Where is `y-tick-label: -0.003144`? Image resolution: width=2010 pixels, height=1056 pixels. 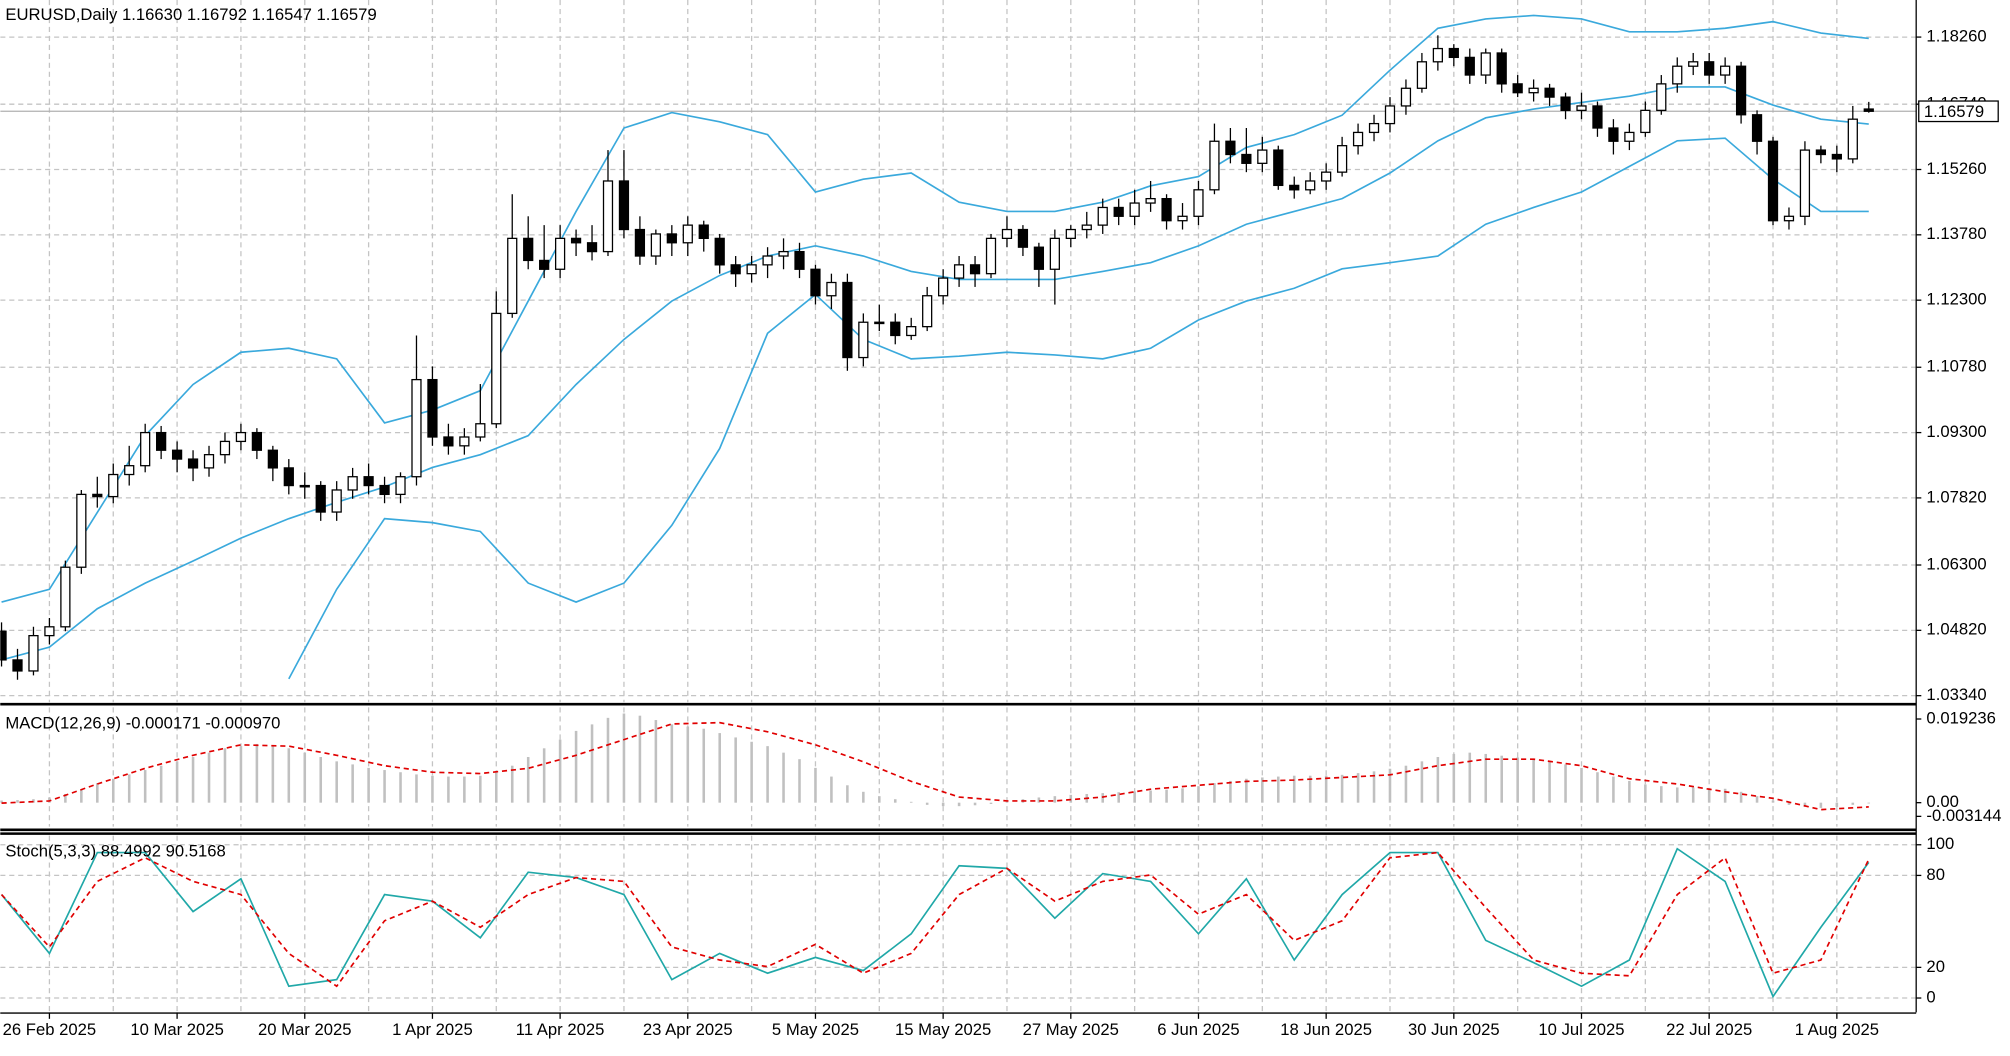 y-tick-label: -0.003144 is located at coordinates (1963, 815).